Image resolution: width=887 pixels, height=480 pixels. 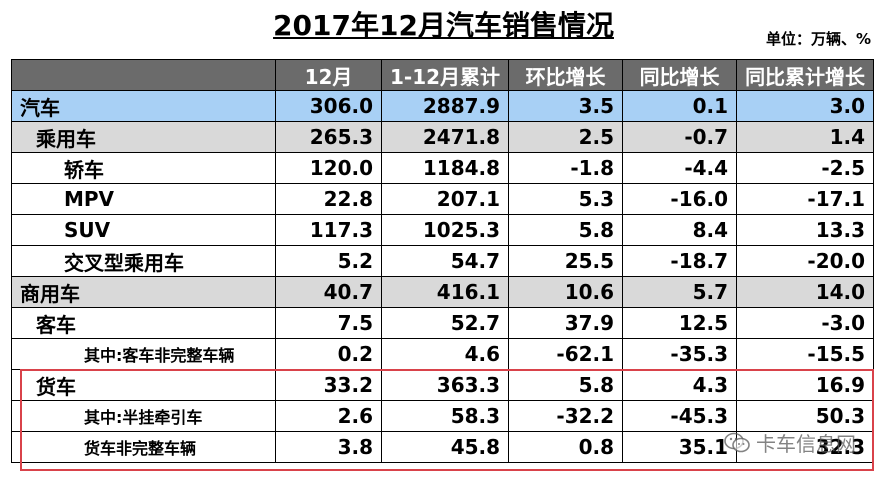 I want to click on cell-month: 120.0, so click(x=328, y=168).